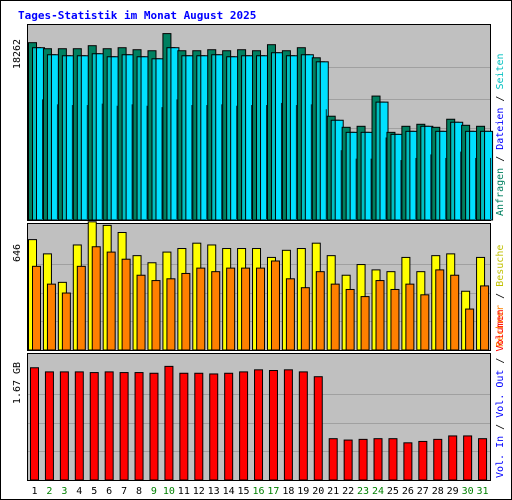  I want to click on x-tick-label-26: 26, so click(408, 491).